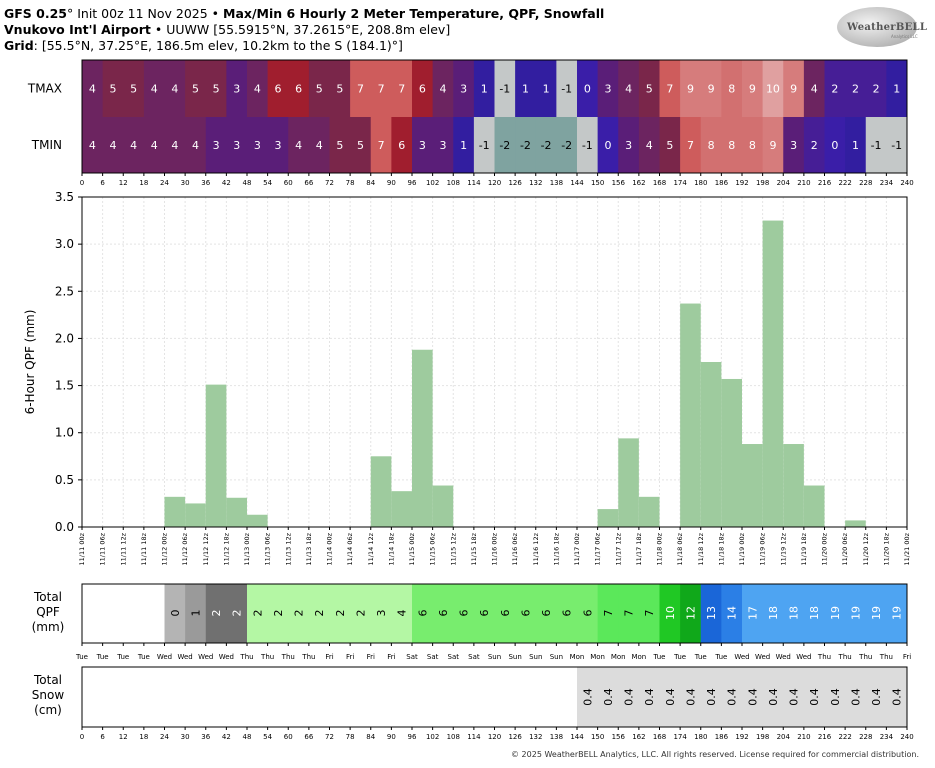  Describe the element at coordinates (597, 737) in the screenshot. I see `hour-axis-bottom-label: 150` at that location.